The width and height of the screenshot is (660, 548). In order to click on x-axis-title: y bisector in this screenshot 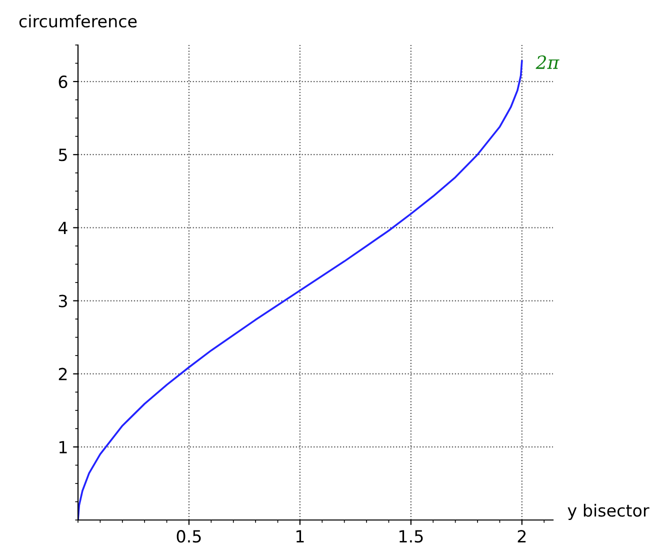, I will do `click(609, 512)`.